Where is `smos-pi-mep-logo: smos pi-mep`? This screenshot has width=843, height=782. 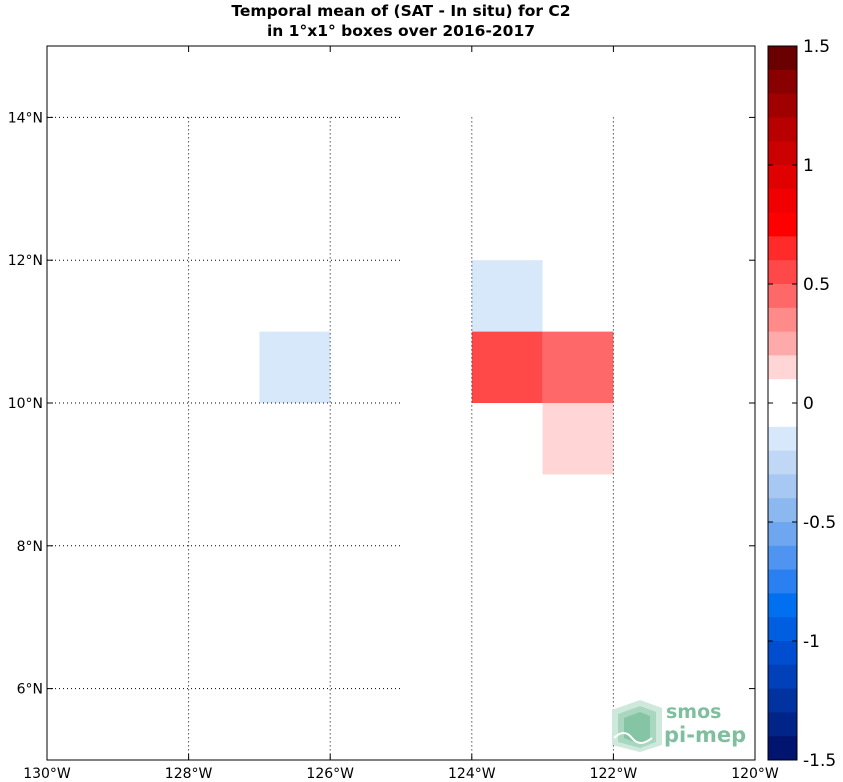
smos-pi-mep-logo: smos pi-mep is located at coordinates (679, 726).